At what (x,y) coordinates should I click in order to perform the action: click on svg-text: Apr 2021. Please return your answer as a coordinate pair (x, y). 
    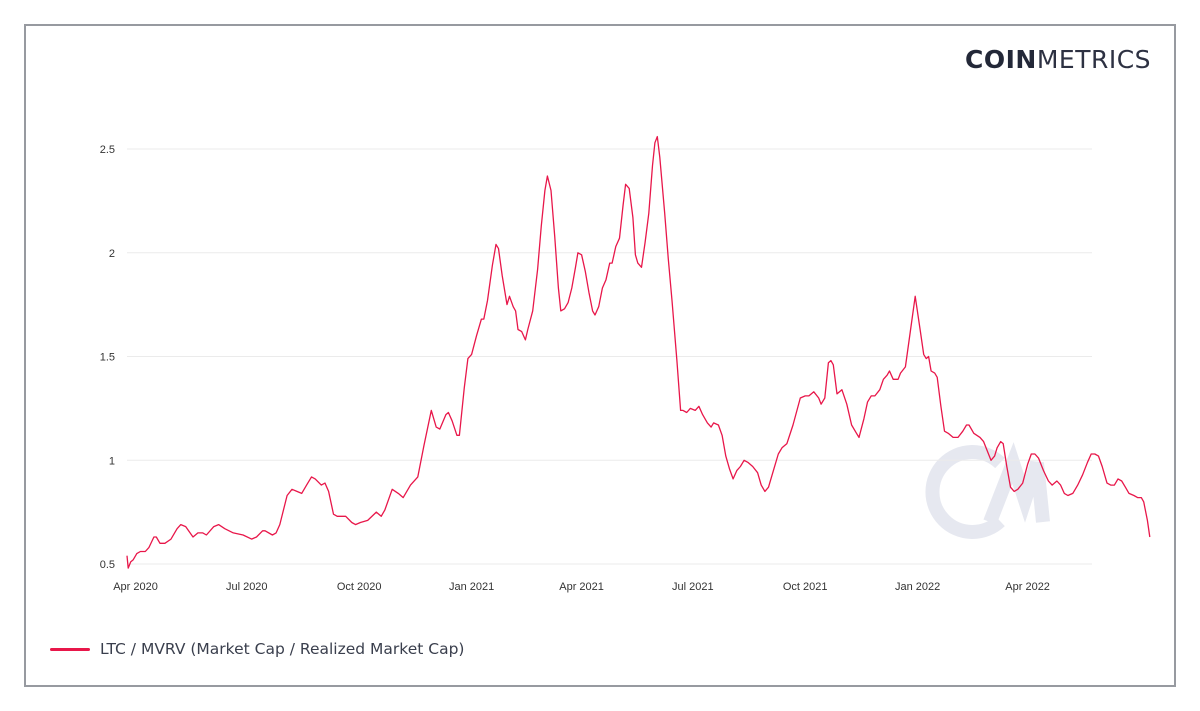
    Looking at the image, I should click on (581, 587).